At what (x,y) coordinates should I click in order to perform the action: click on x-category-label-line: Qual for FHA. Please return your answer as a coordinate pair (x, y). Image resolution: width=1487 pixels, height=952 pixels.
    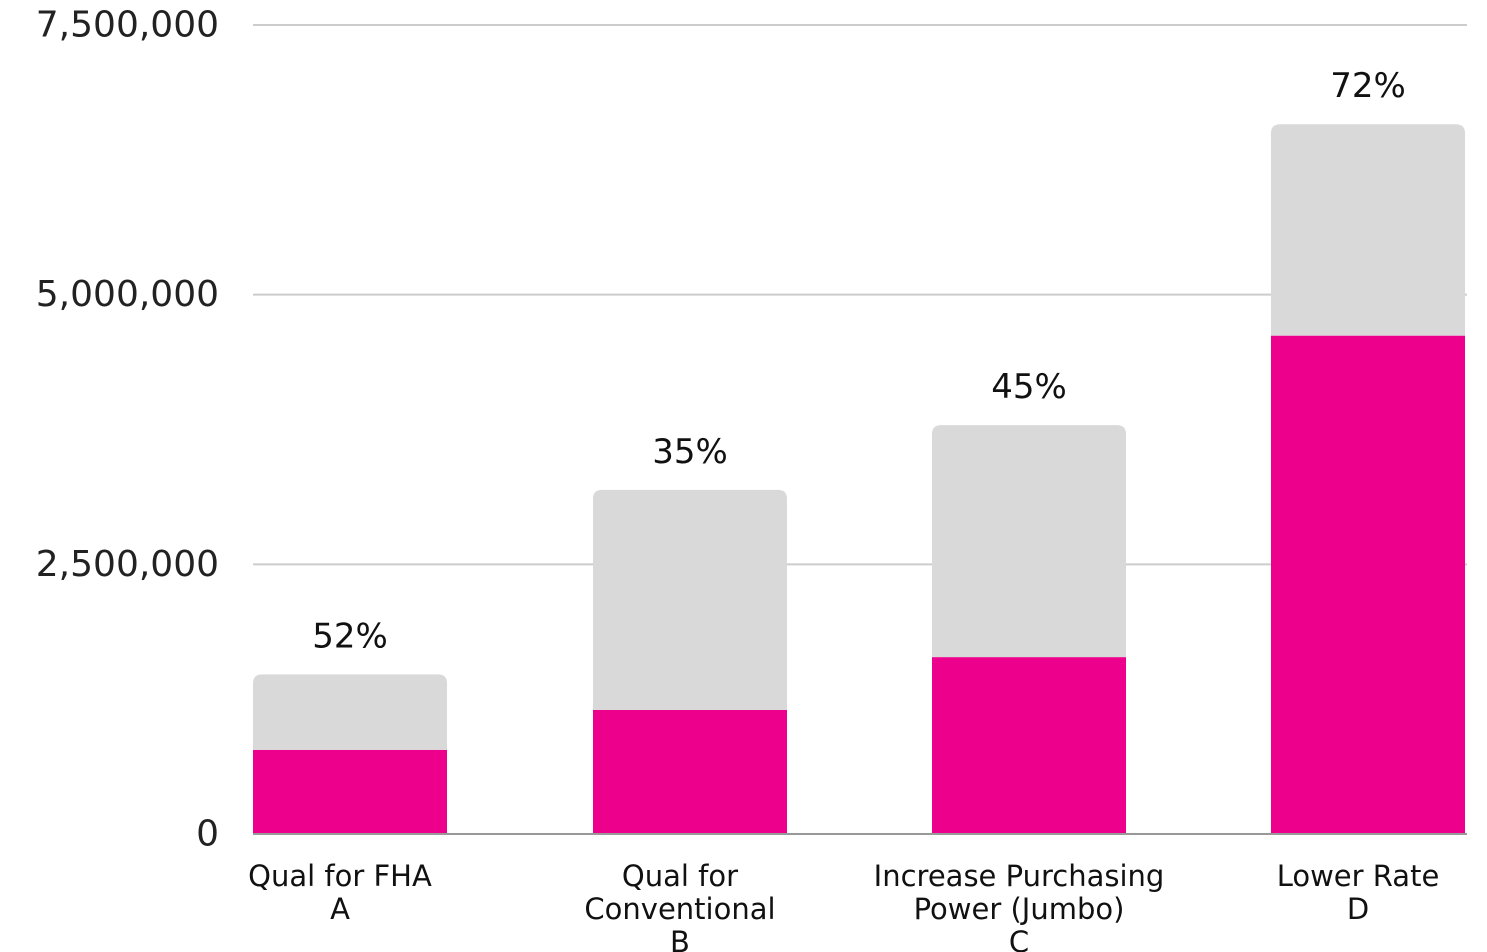
    Looking at the image, I should click on (340, 876).